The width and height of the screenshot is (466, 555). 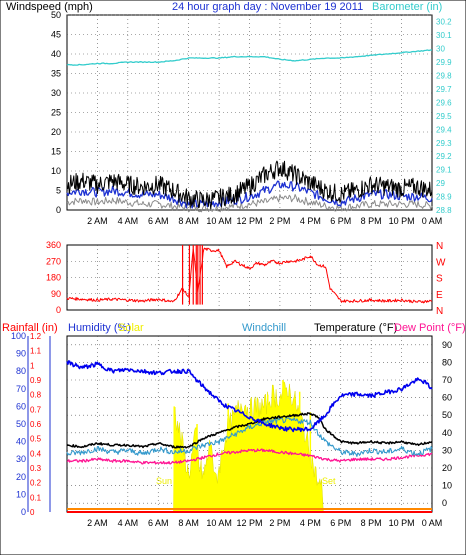 I want to click on barometer-axis-label: Barometer (in), so click(x=407, y=7).